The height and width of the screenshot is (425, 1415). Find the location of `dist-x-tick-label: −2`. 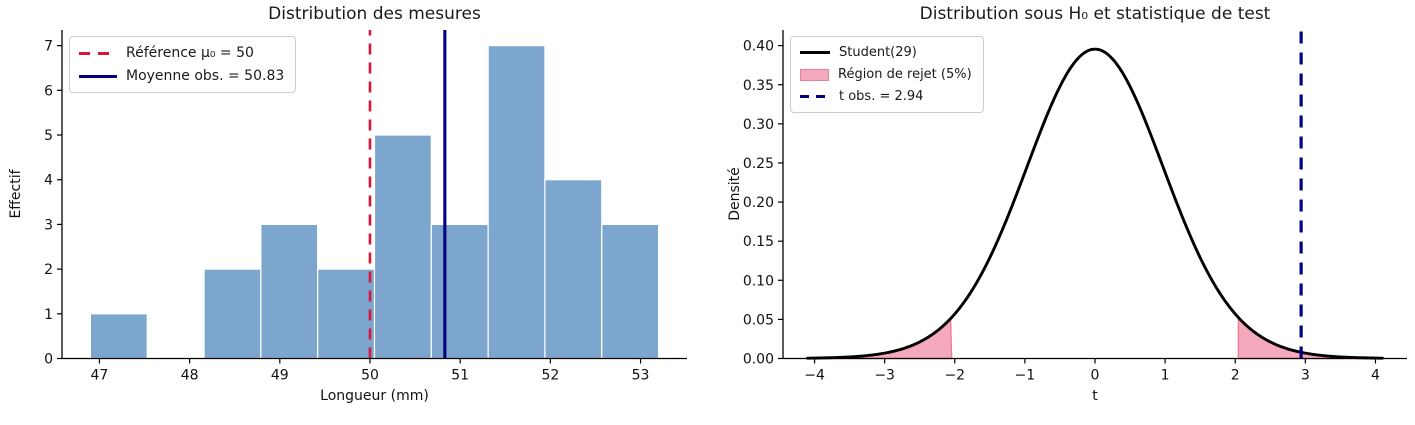

dist-x-tick-label: −2 is located at coordinates (954, 376).